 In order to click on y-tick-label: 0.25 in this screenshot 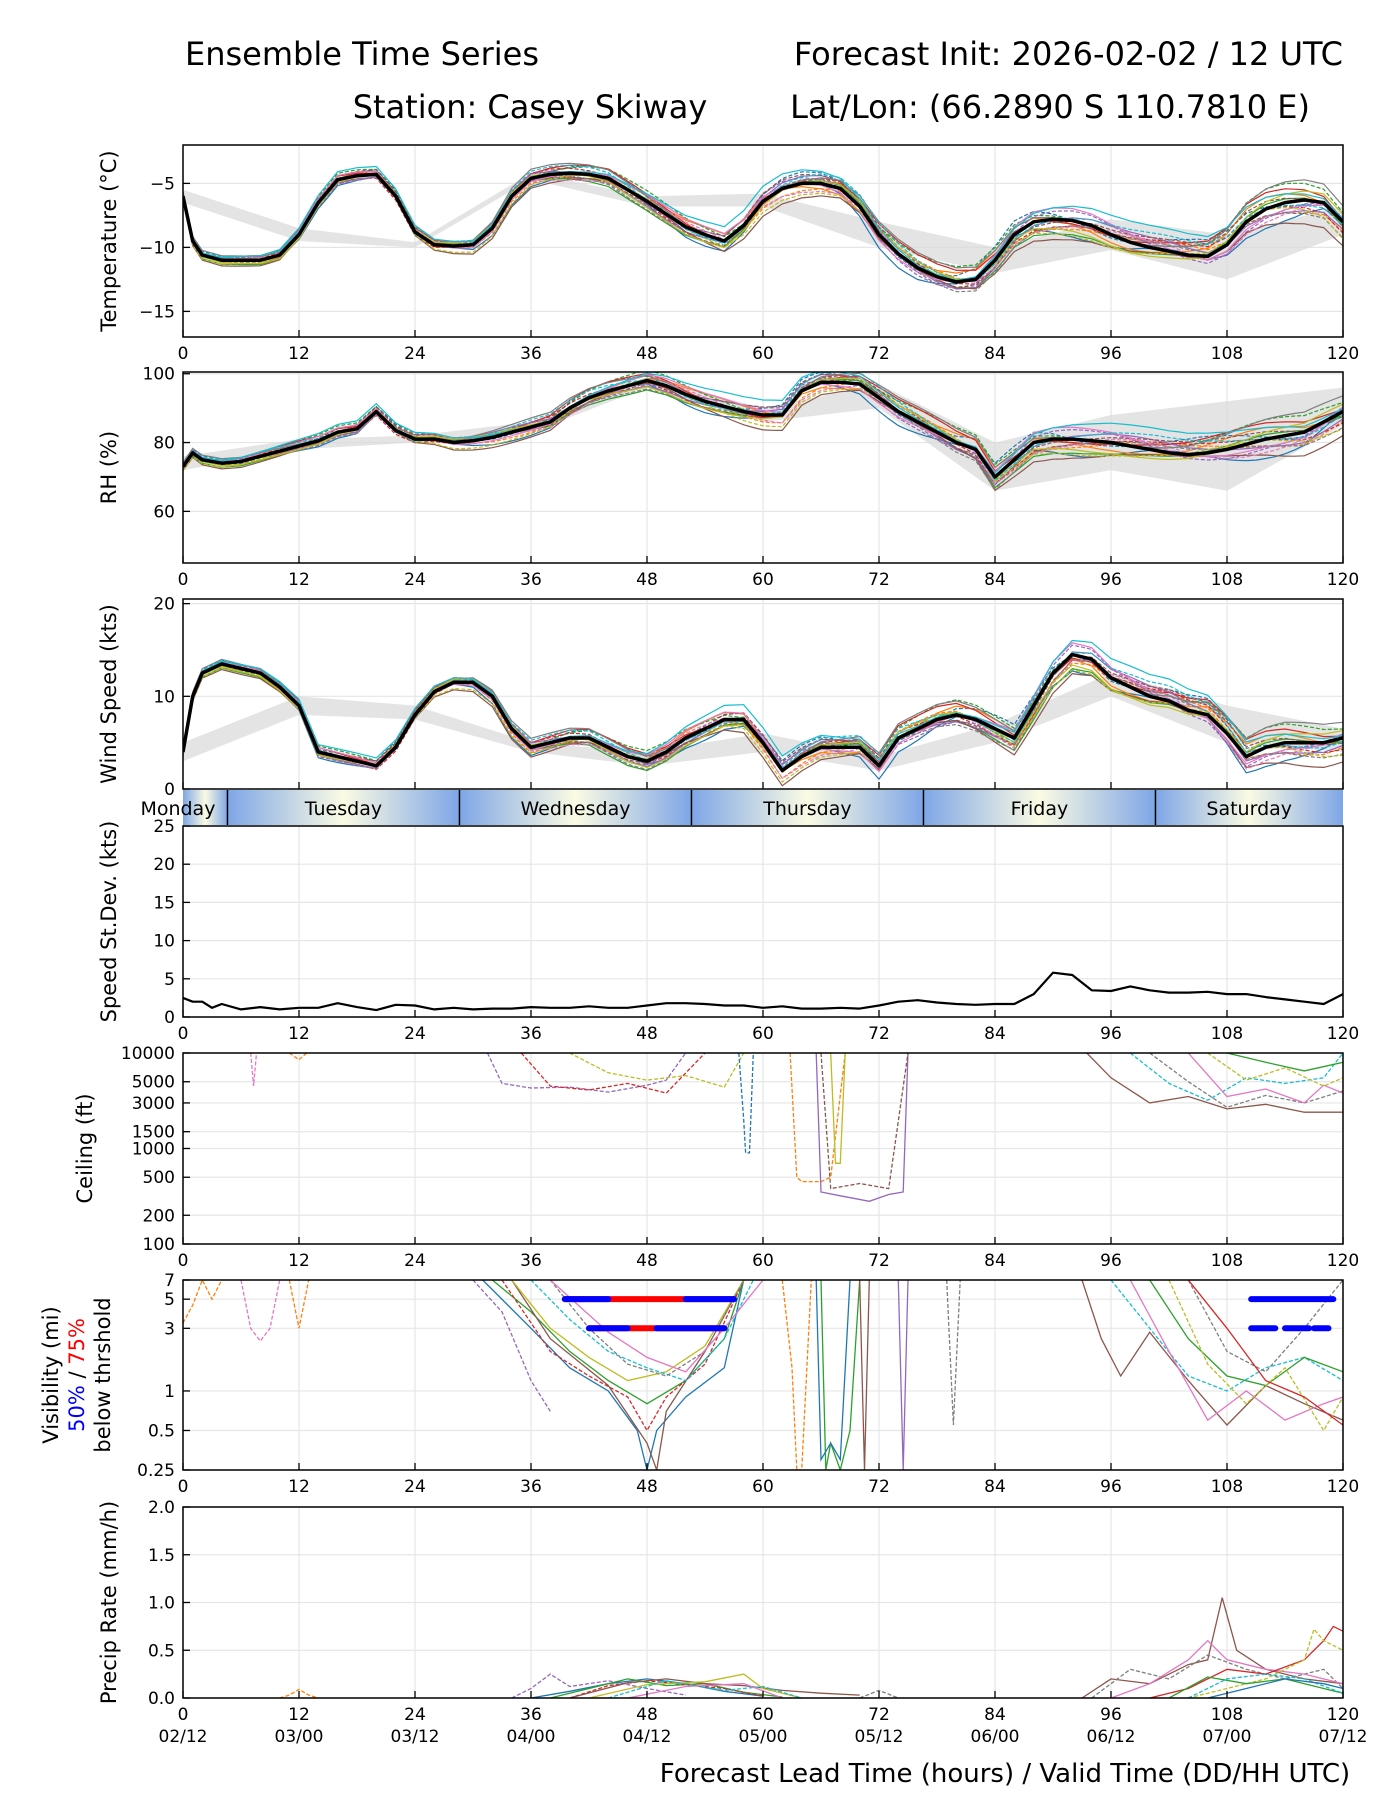, I will do `click(156, 1471)`.